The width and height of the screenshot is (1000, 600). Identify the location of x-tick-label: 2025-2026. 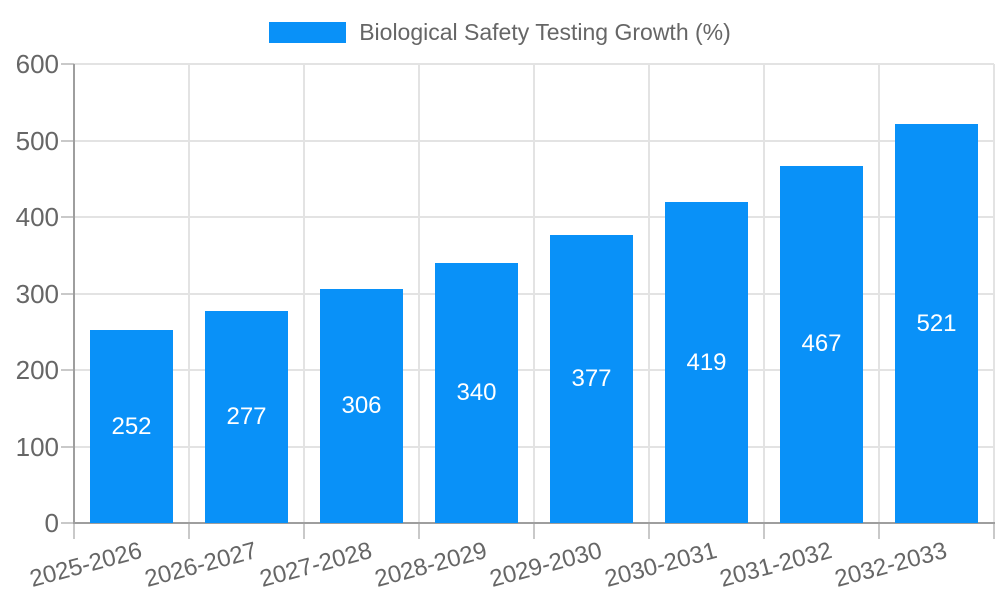
(85, 565).